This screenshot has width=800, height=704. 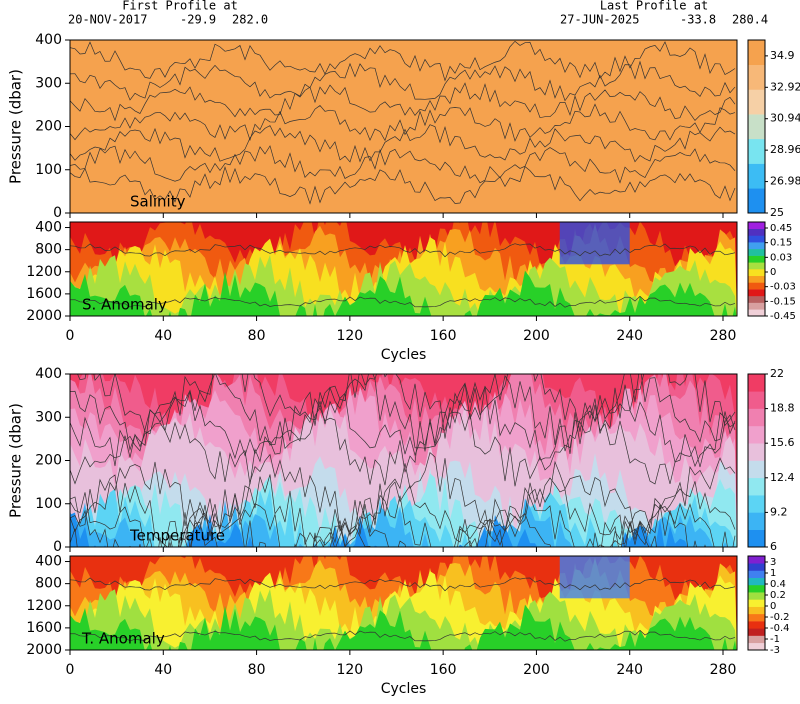 I want to click on colorbar-label: 22, so click(x=777, y=373).